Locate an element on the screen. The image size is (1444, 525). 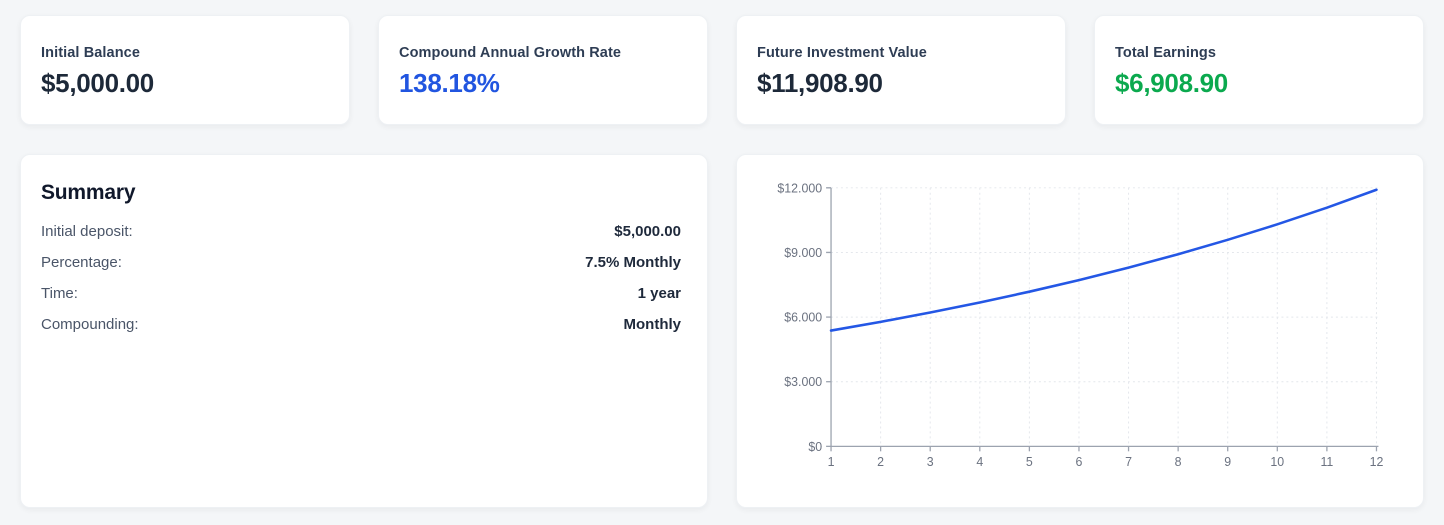
svg-text: 6 is located at coordinates (1079, 462).